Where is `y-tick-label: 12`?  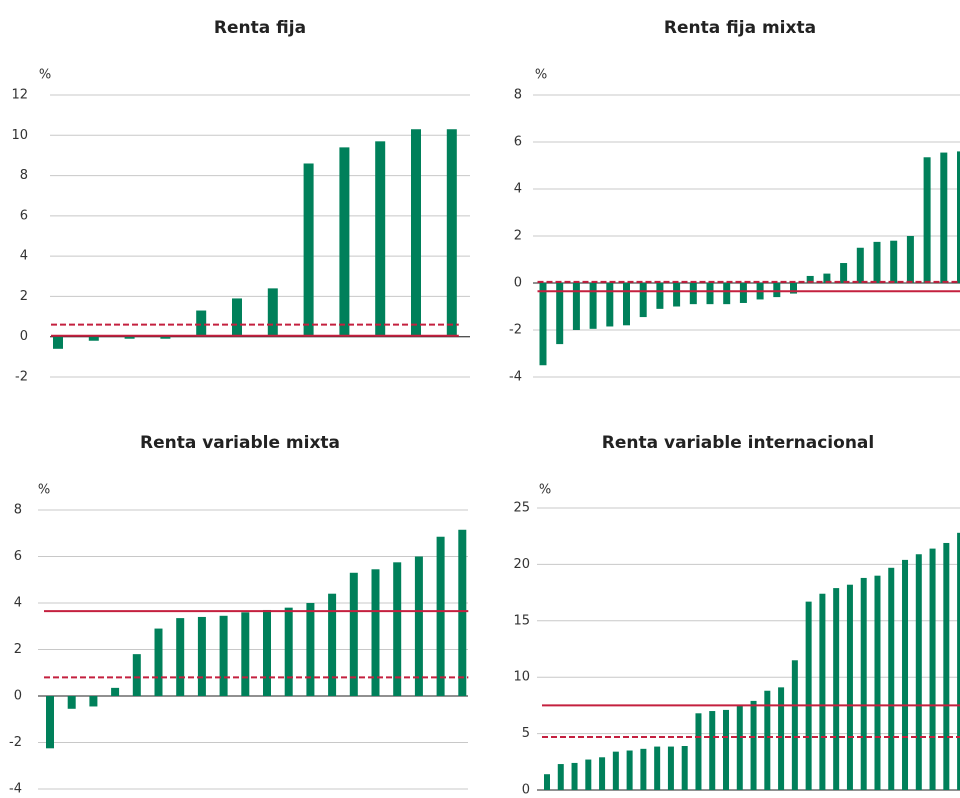
y-tick-label: 12 is located at coordinates (19, 95).